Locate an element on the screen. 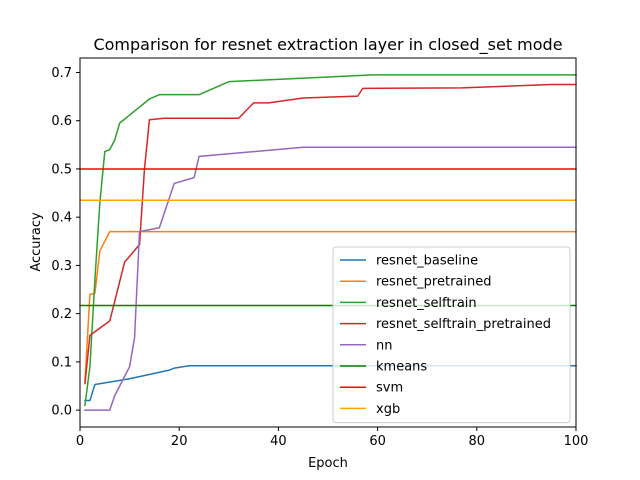  y-tick-label: 0.7 is located at coordinates (61, 73).